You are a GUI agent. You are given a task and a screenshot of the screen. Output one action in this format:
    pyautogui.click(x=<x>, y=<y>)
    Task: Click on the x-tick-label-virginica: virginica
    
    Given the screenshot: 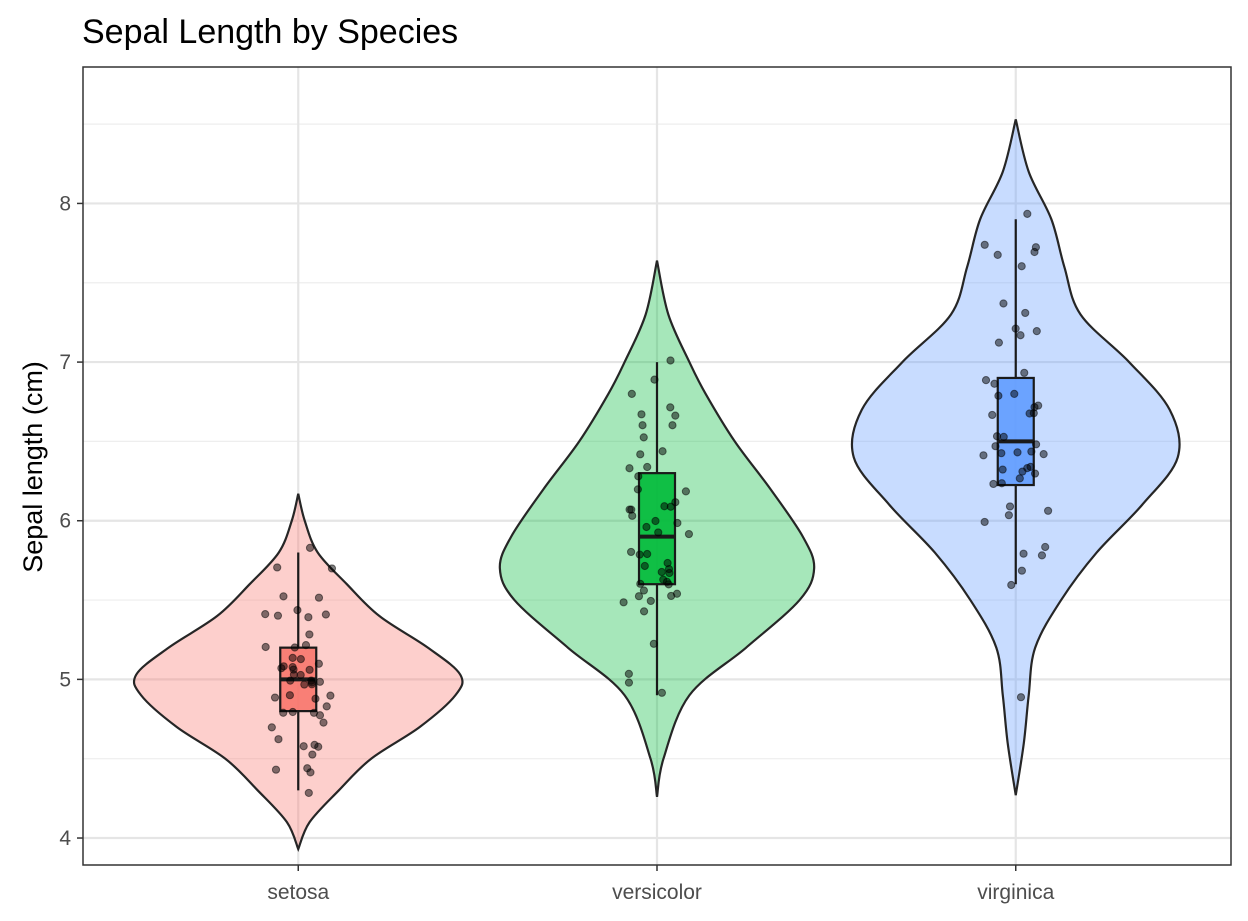 What is the action you would take?
    pyautogui.click(x=1015, y=892)
    